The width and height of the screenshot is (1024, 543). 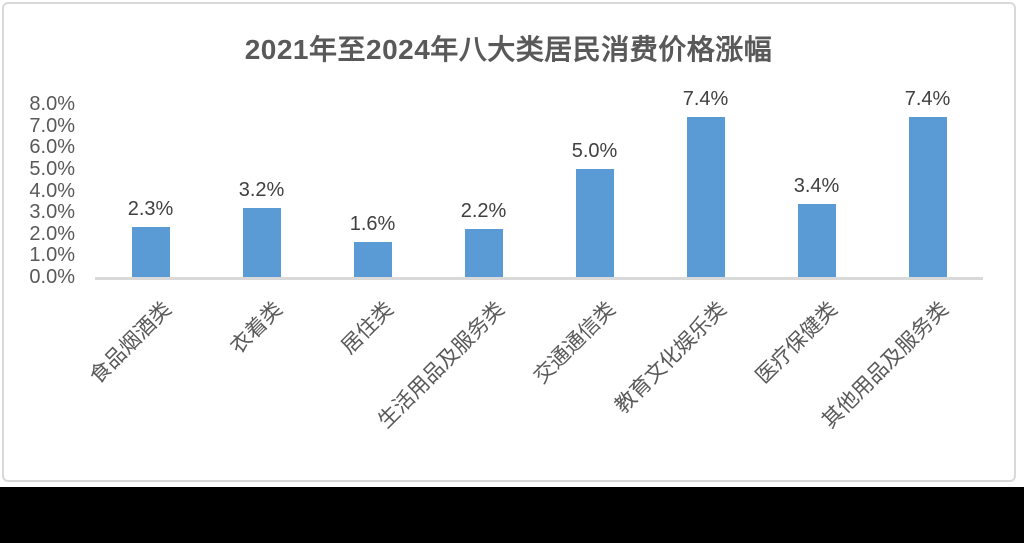 I want to click on y-axis-tick-label: 6.0%, so click(x=52, y=147).